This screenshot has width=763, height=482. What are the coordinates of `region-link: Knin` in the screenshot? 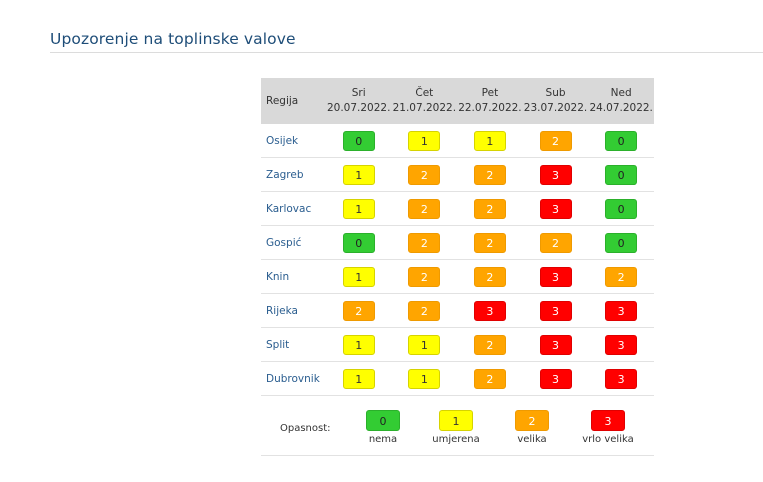 It's located at (293, 276).